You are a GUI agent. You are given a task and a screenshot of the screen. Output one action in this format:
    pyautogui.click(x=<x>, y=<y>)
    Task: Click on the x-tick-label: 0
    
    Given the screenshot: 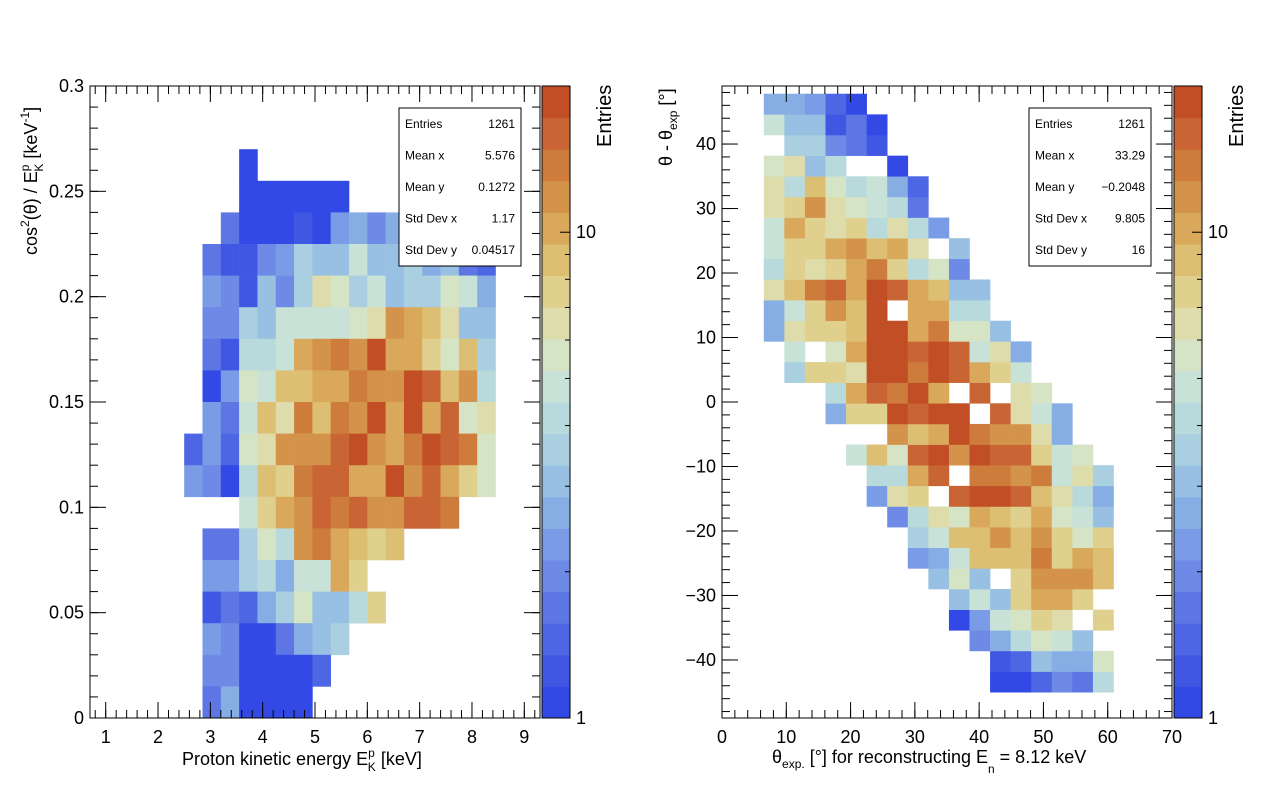 What is the action you would take?
    pyautogui.click(x=722, y=737)
    